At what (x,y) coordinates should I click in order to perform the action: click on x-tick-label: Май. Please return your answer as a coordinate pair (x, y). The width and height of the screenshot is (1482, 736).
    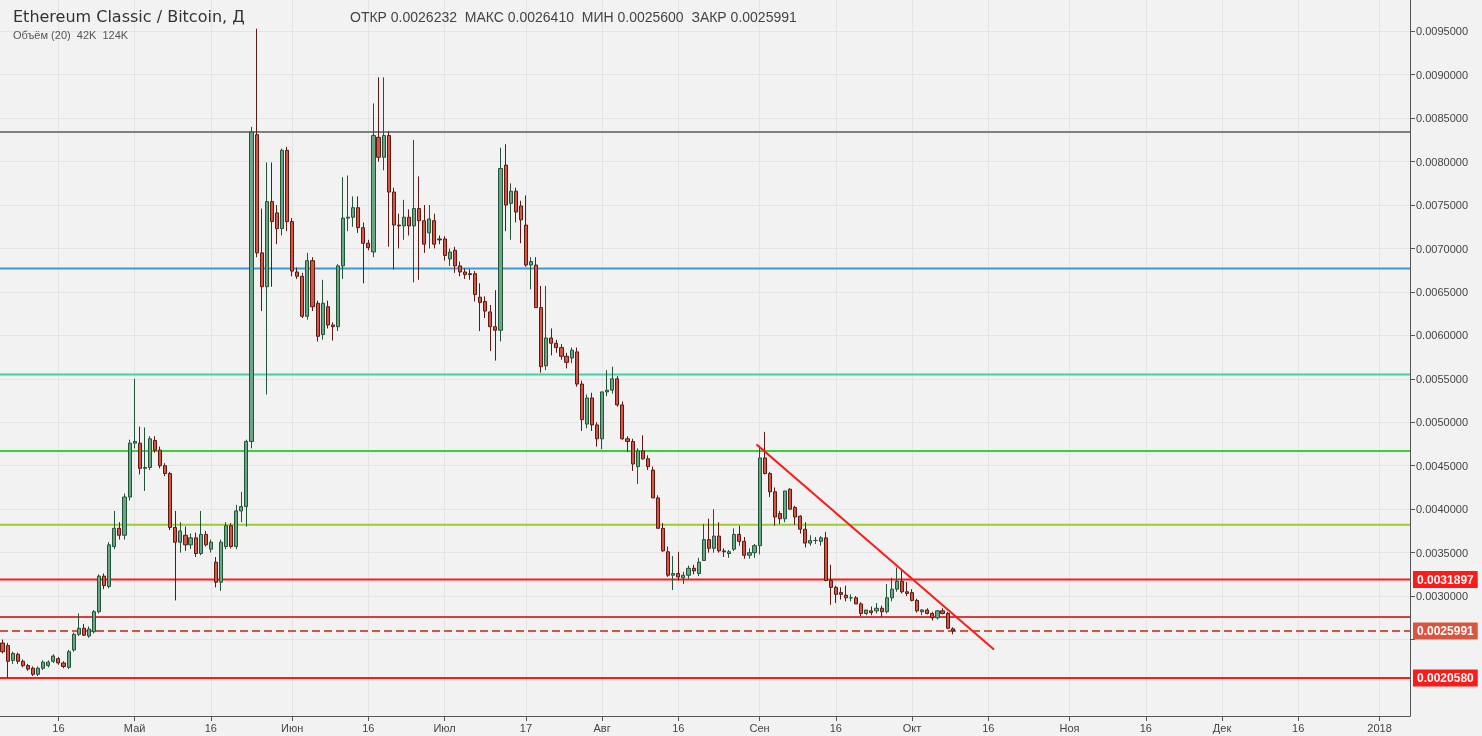
    Looking at the image, I should click on (134, 727).